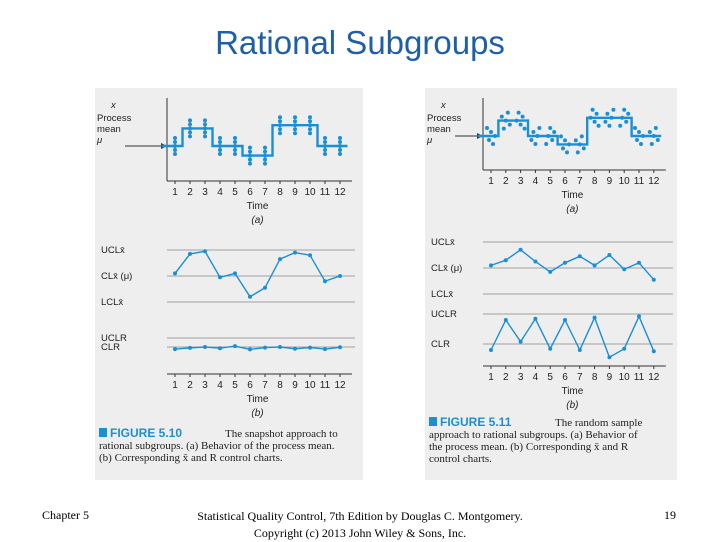  What do you see at coordinates (257, 348) in the screenshot?
I see `fig0-r-series-line` at bounding box center [257, 348].